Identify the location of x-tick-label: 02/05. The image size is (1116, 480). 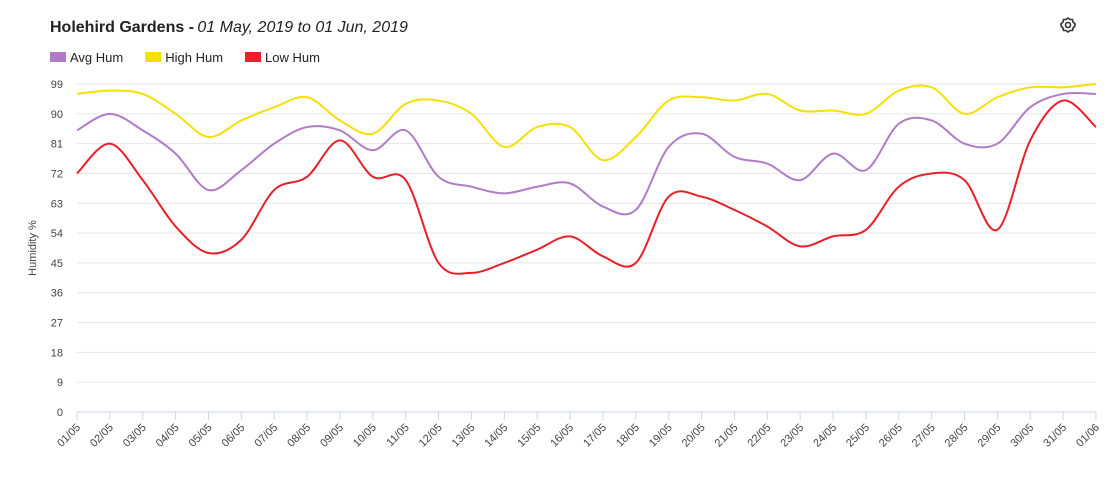
(102, 436).